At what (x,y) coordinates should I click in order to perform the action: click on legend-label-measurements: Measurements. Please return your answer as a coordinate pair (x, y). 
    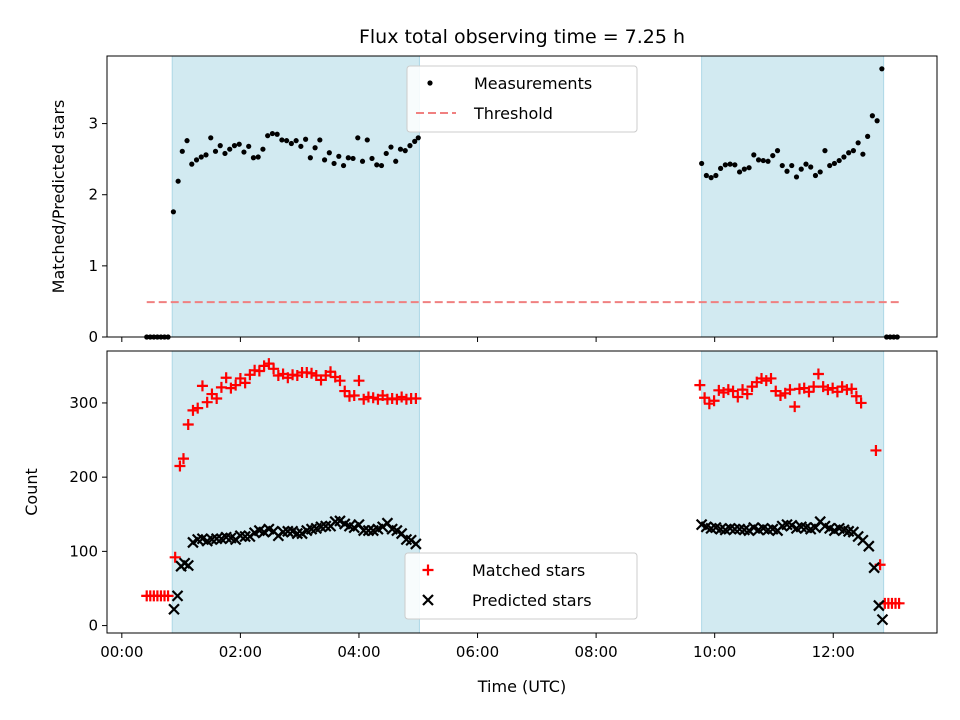
    Looking at the image, I should click on (533, 83).